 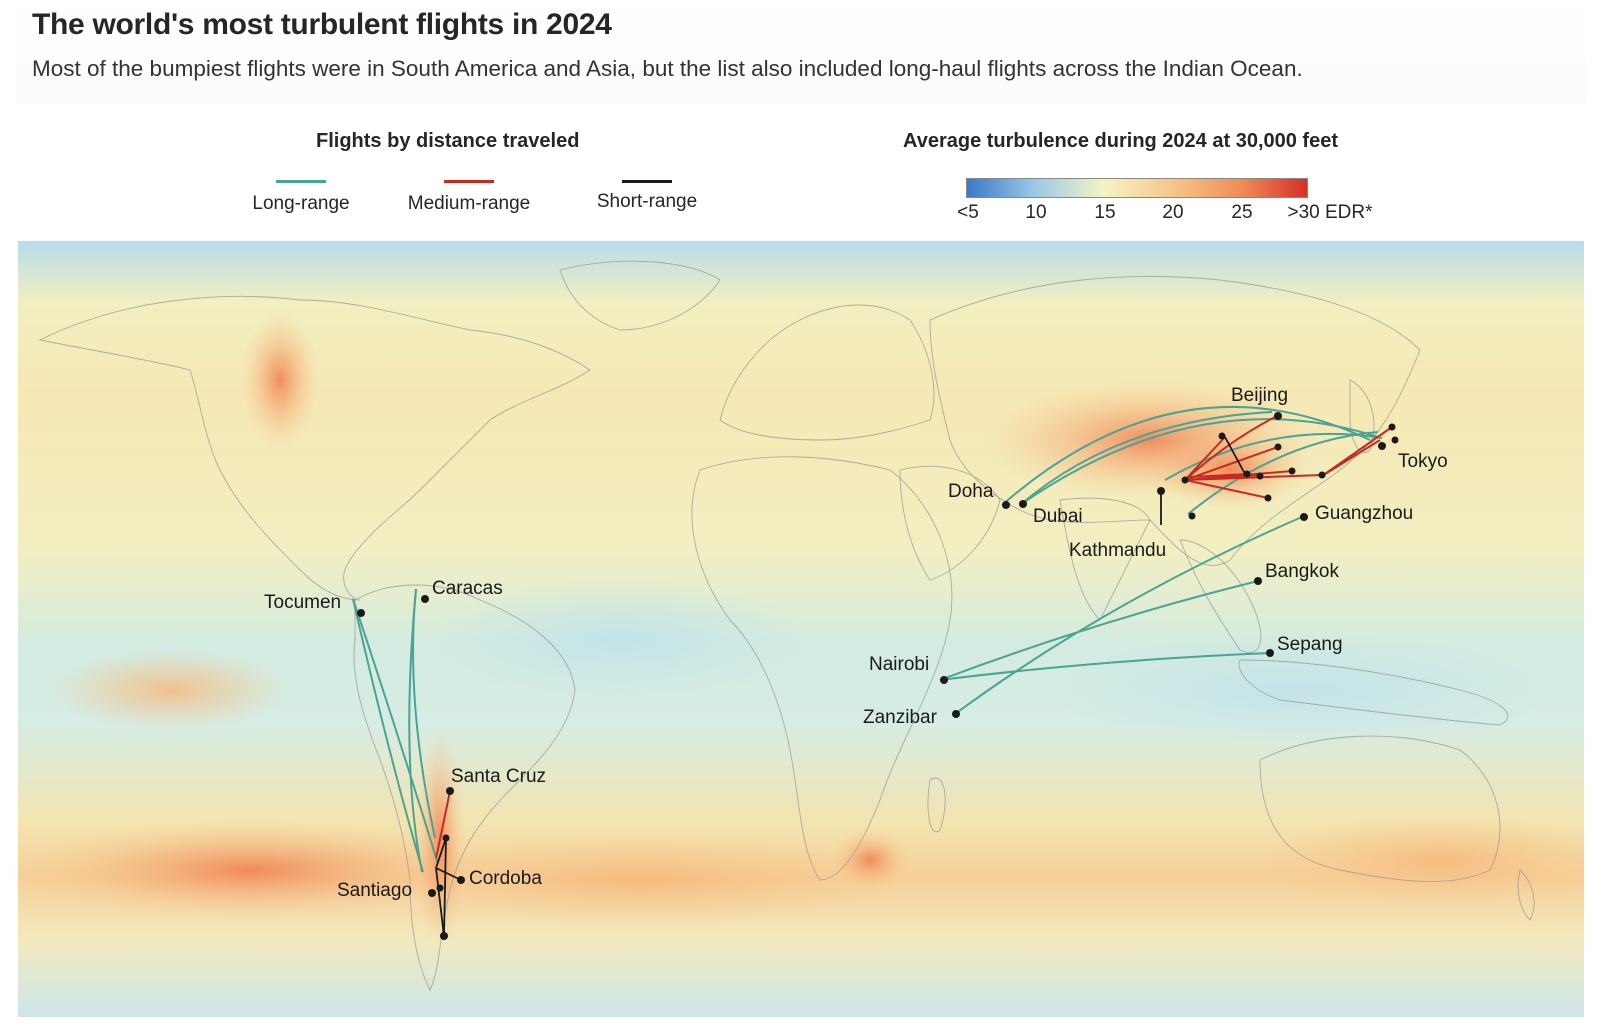 I want to click on scale-tick: 10, so click(x=1036, y=212).